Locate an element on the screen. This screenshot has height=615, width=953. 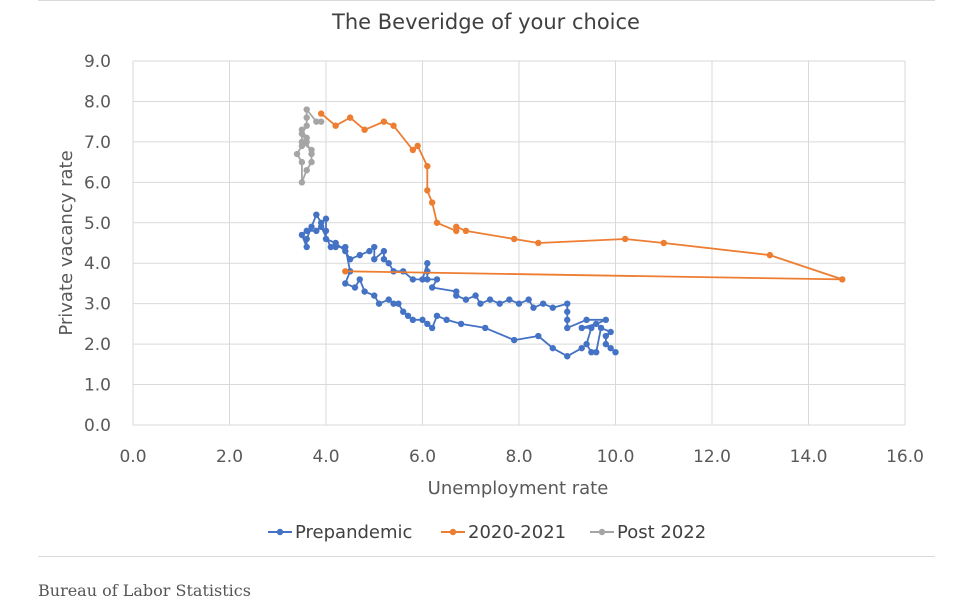
x-tick-label: 14.0 is located at coordinates (809, 457).